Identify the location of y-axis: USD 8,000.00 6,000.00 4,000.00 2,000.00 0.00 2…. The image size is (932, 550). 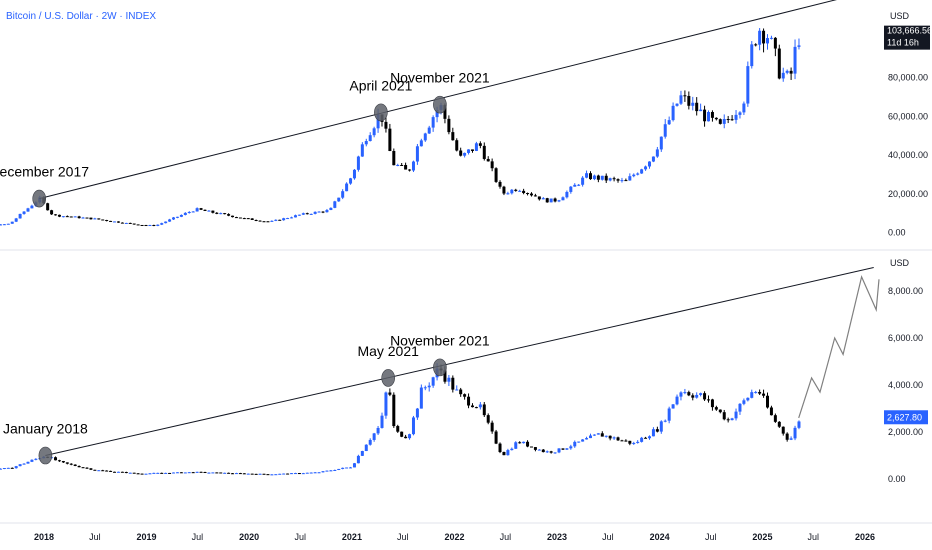
(906, 371).